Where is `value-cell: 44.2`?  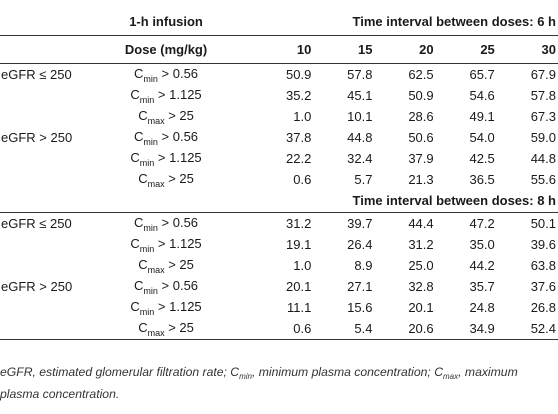 value-cell: 44.2 is located at coordinates (482, 265).